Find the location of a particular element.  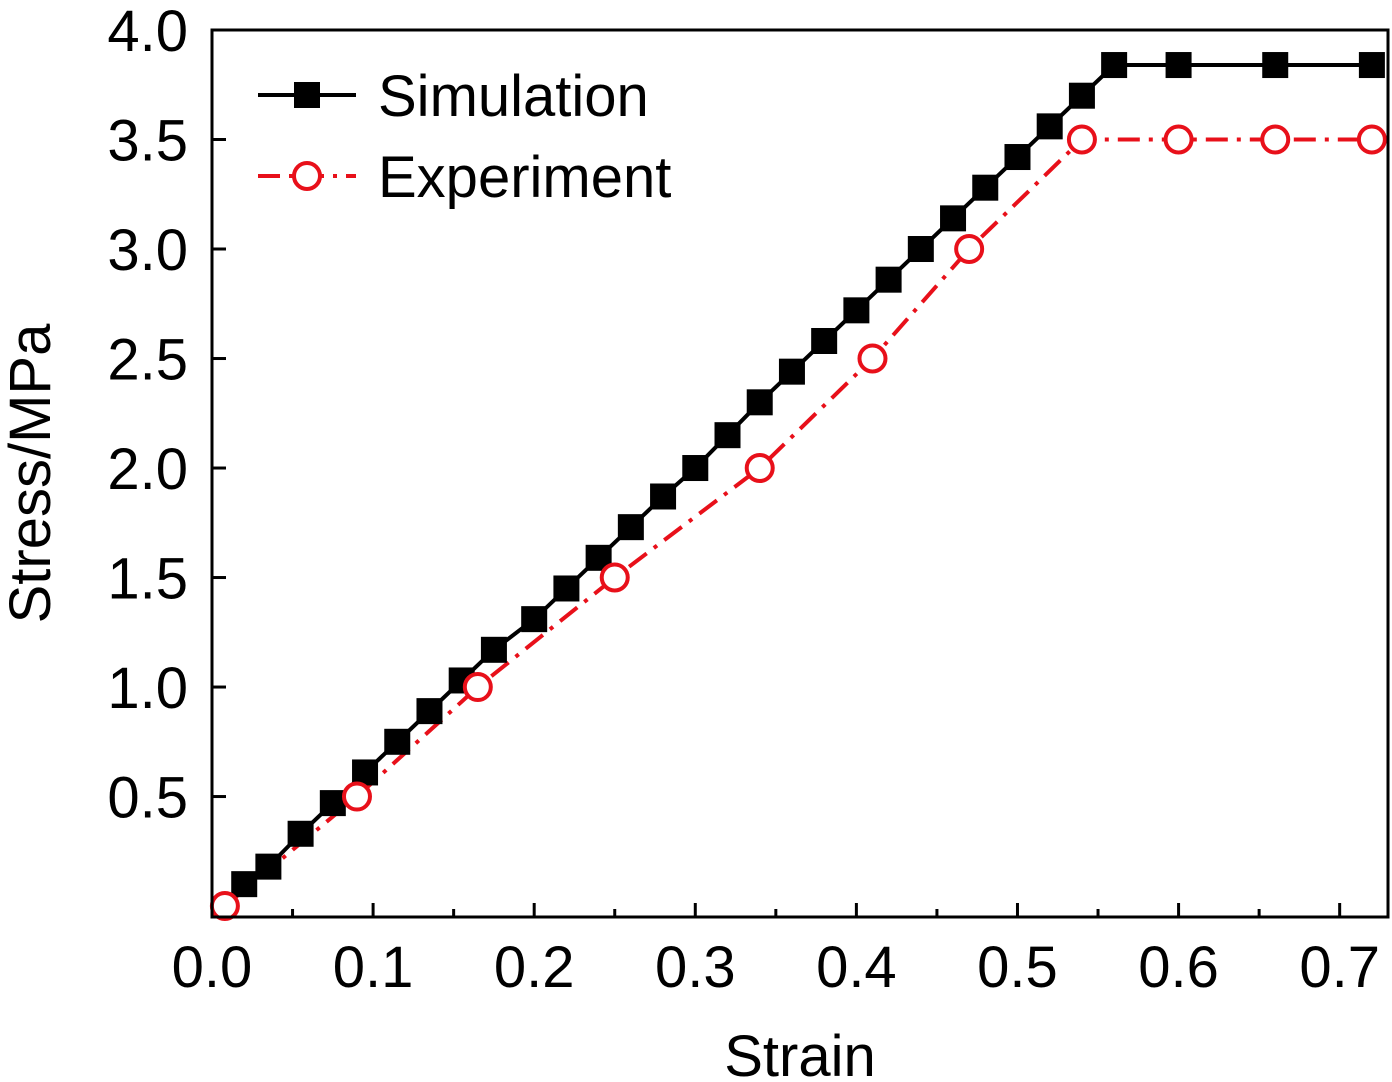

y-tick-label: 2.5 is located at coordinates (147, 360).